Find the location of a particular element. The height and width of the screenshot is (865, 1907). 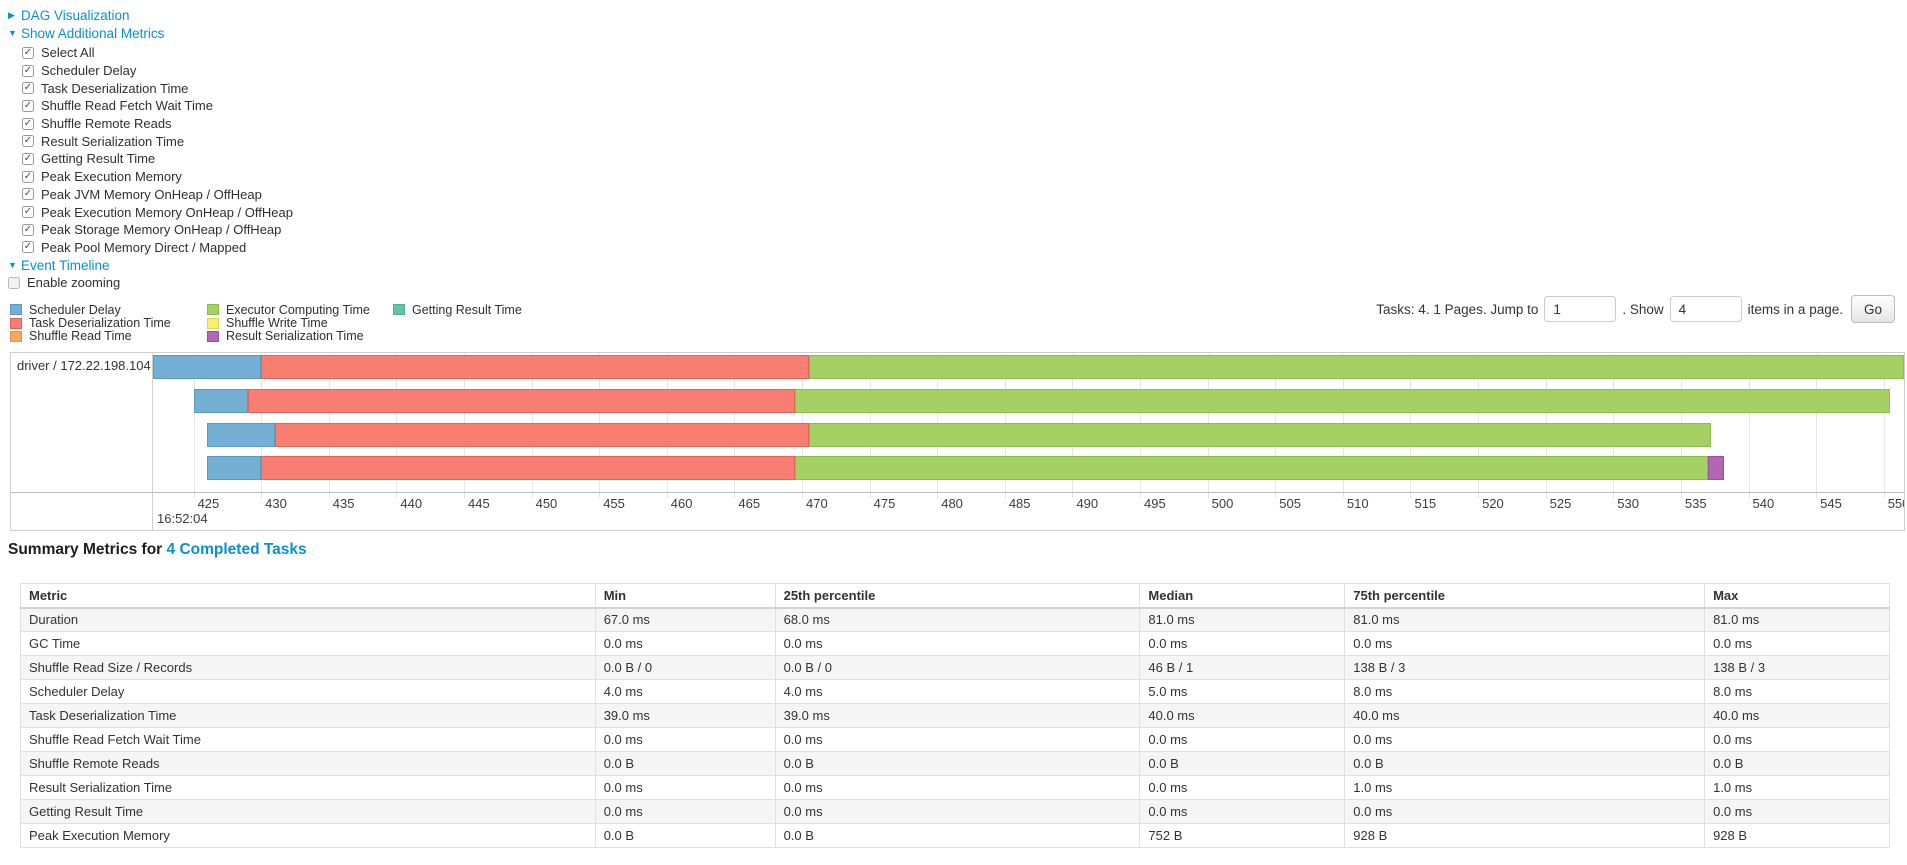

show-additional-metrics-toggle: ▼ Show Additional Metrics is located at coordinates (150, 33).